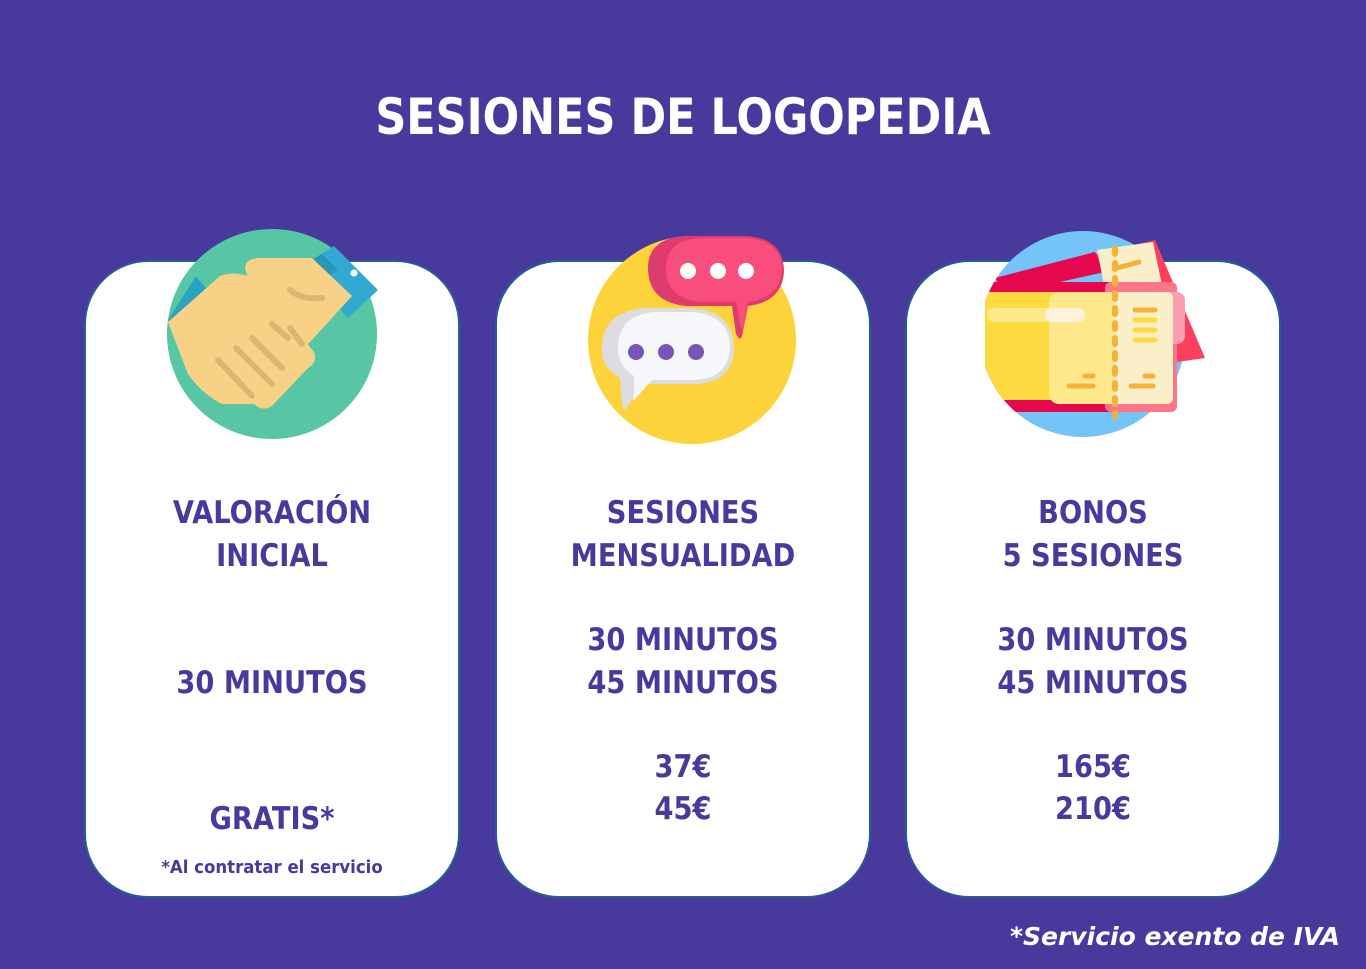  I want to click on card-price-2: 45€, so click(683, 809).